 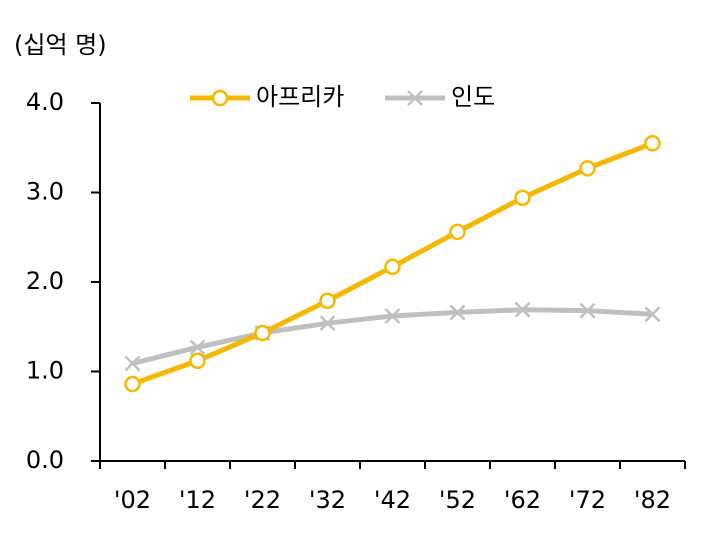 I want to click on x-tick-label: '42, so click(x=392, y=500).